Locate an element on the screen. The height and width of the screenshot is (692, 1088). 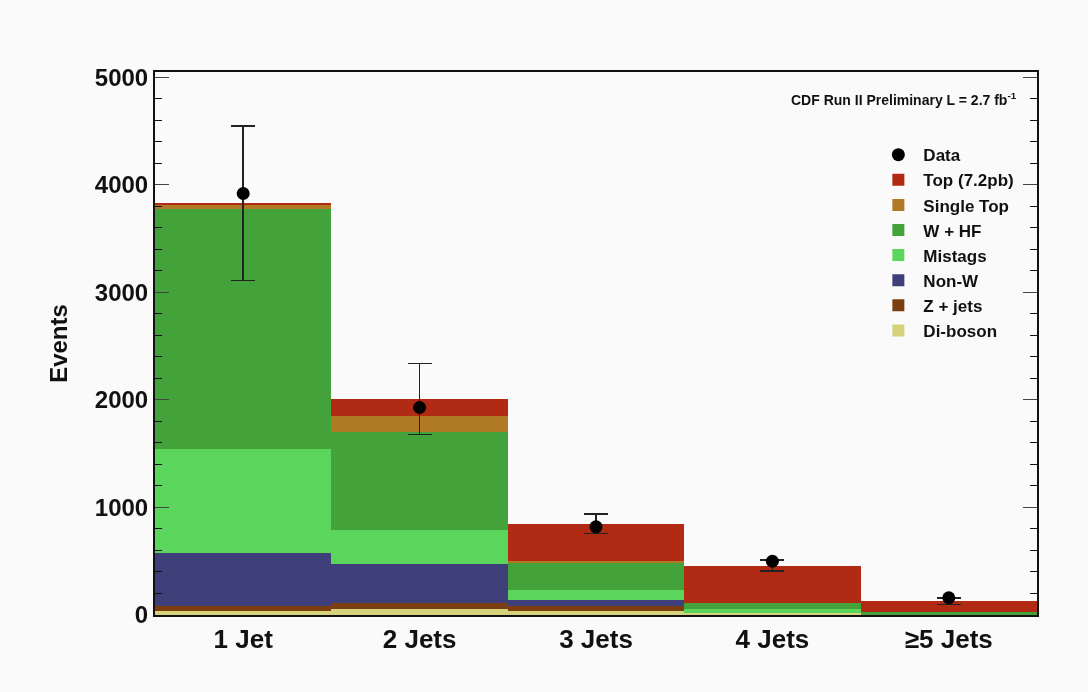
annotation: CDF Run II Preliminary L = 2.7 fb$^{-1}$ is located at coordinates (904, 99).